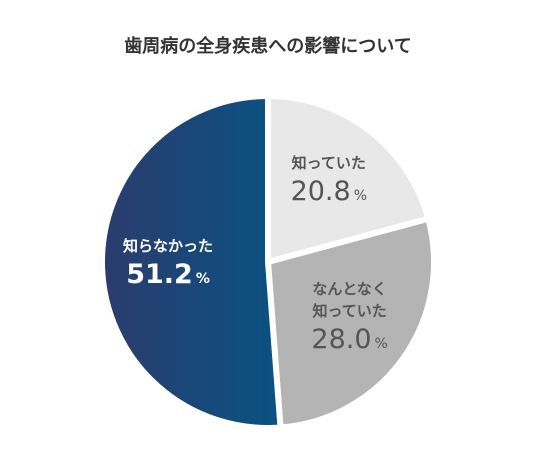  I want to click on slice-label: 知らなかった 51.2%, so click(168, 266).